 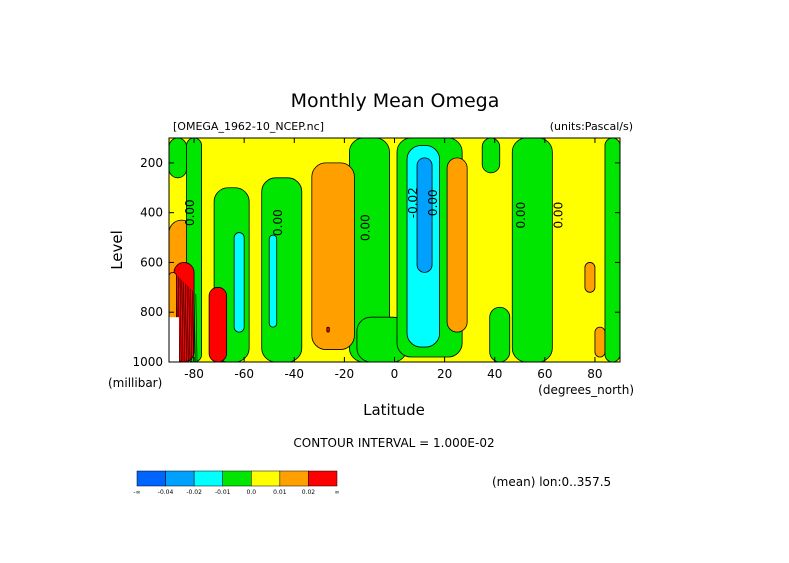 I want to click on x-axis-units: (degrees_north), so click(x=586, y=390).